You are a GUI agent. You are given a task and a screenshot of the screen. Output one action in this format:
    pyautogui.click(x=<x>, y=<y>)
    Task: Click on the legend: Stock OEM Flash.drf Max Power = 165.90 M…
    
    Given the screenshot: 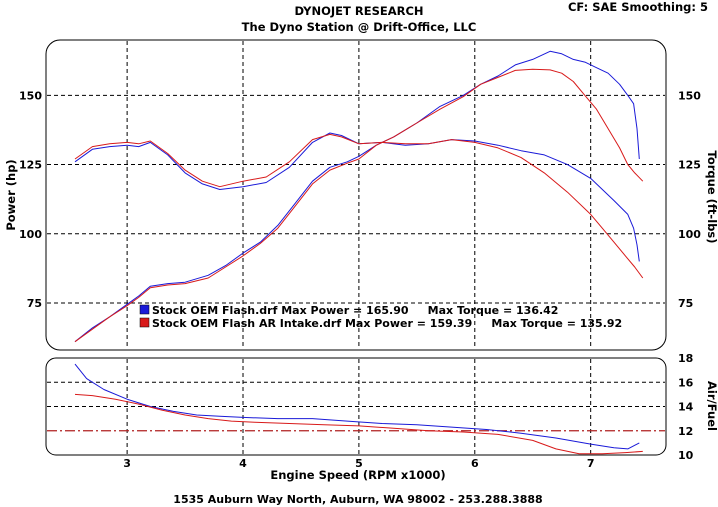 What is the action you would take?
    pyautogui.click(x=380, y=317)
    